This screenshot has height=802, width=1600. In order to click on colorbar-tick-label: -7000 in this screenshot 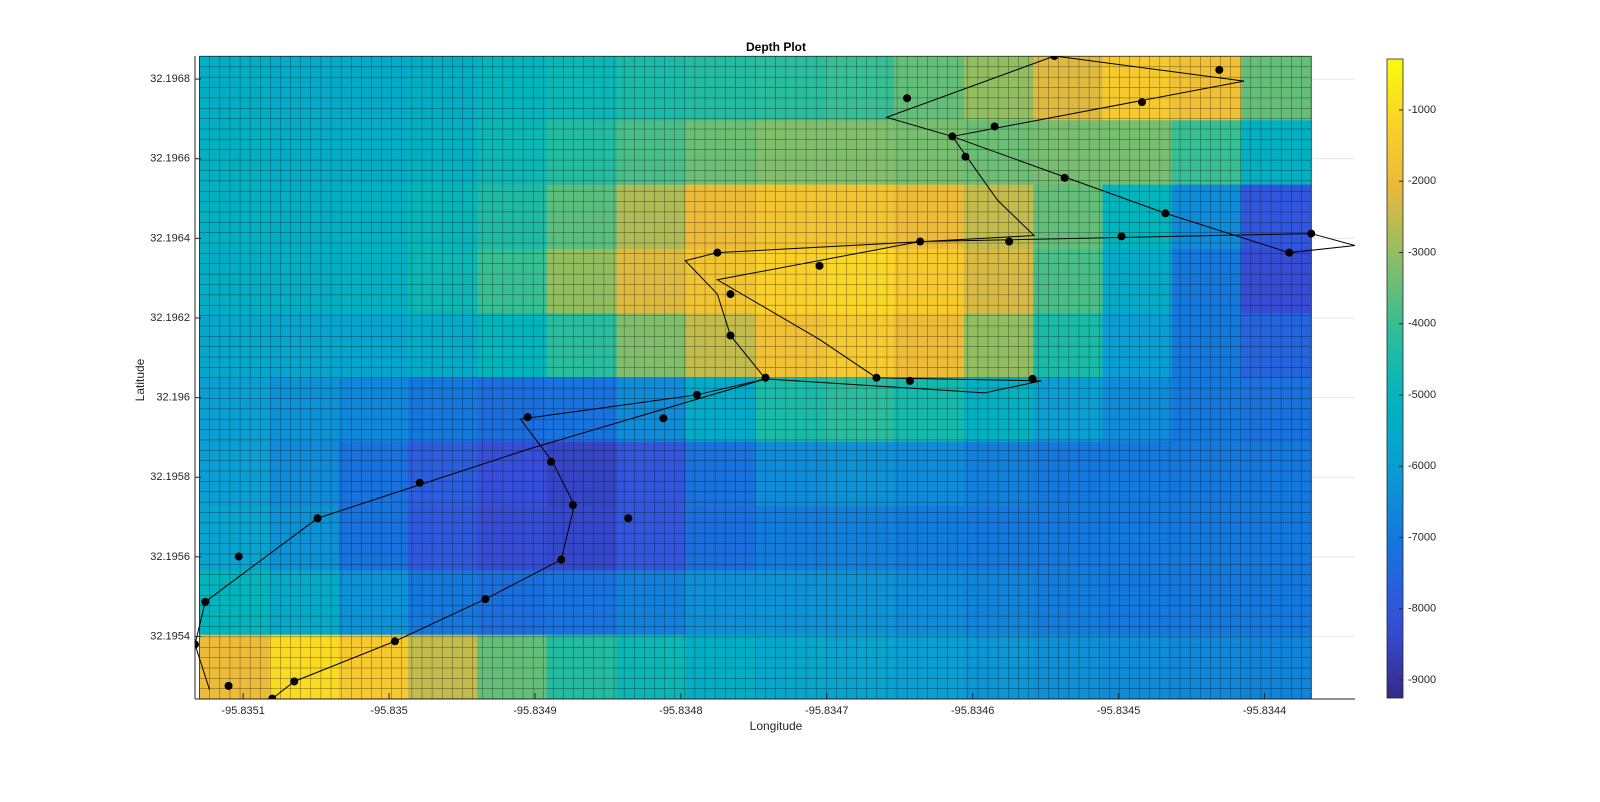, I will do `click(1422, 537)`.